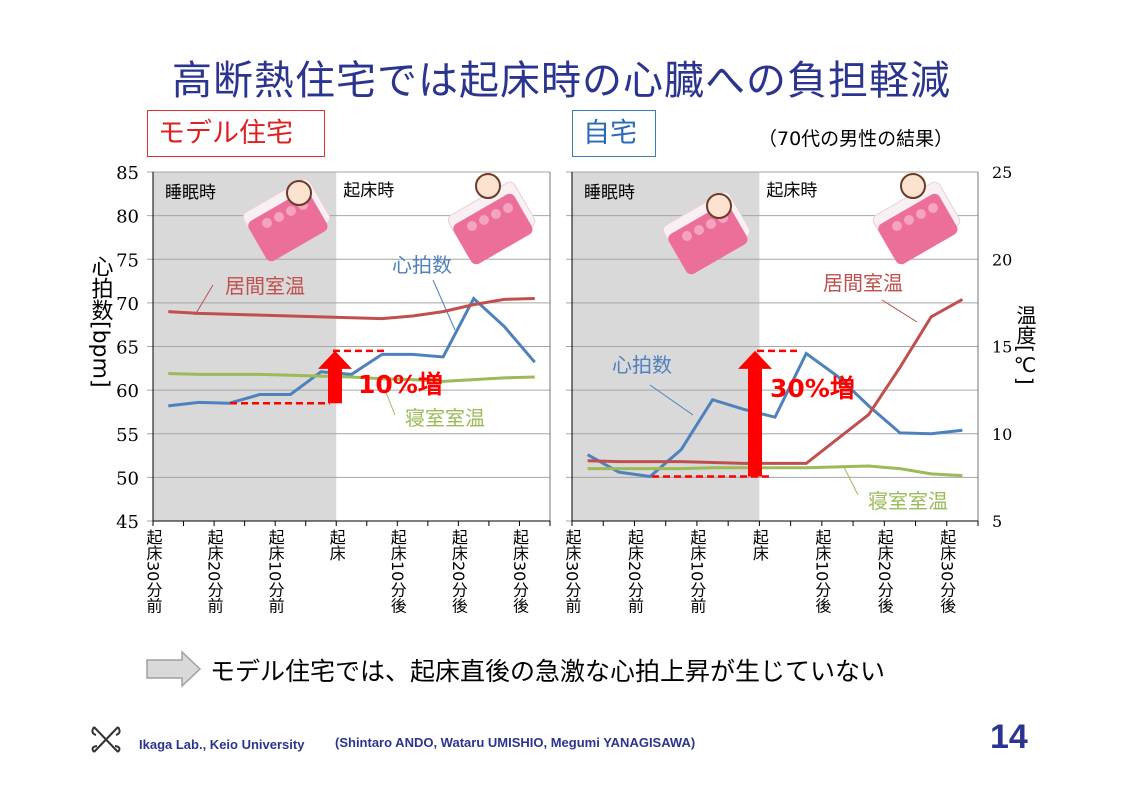 The image size is (1123, 794). Describe the element at coordinates (561, 81) in the screenshot. I see `slide-title: 高断熱住宅では起床時の心臓への負担軽減` at that location.